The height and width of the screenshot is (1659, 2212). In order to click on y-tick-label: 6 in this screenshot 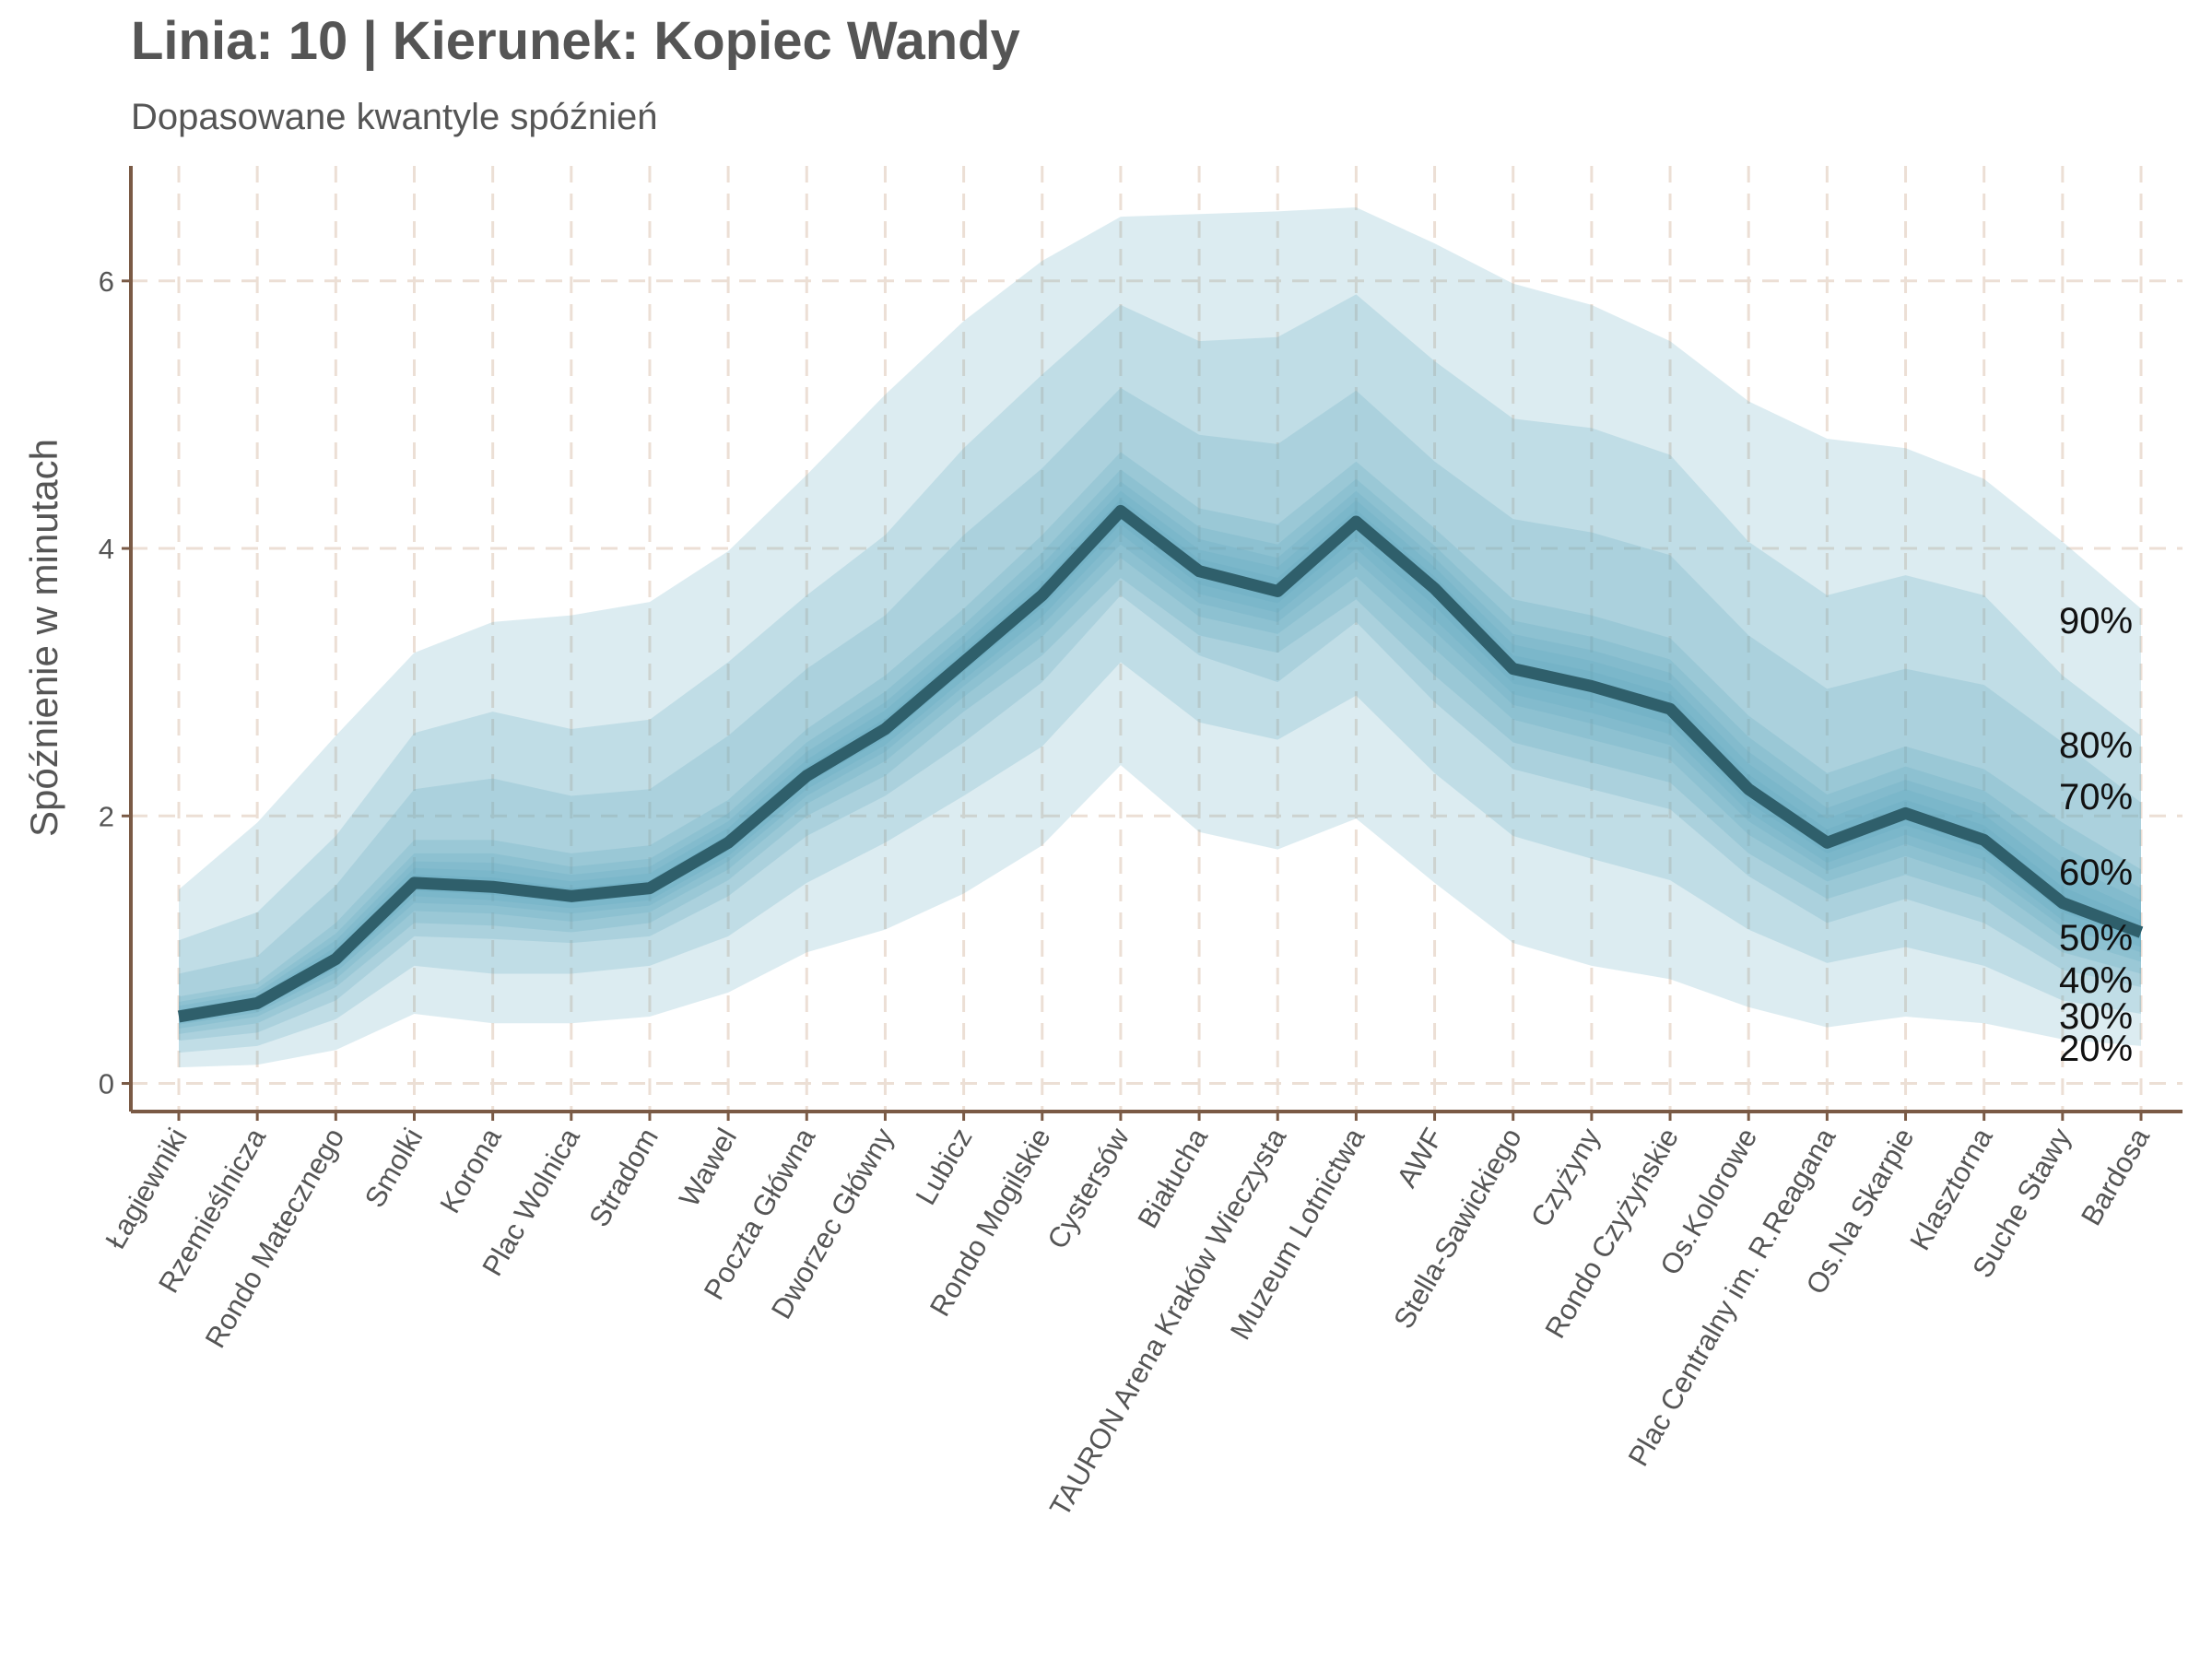, I will do `click(106, 281)`.